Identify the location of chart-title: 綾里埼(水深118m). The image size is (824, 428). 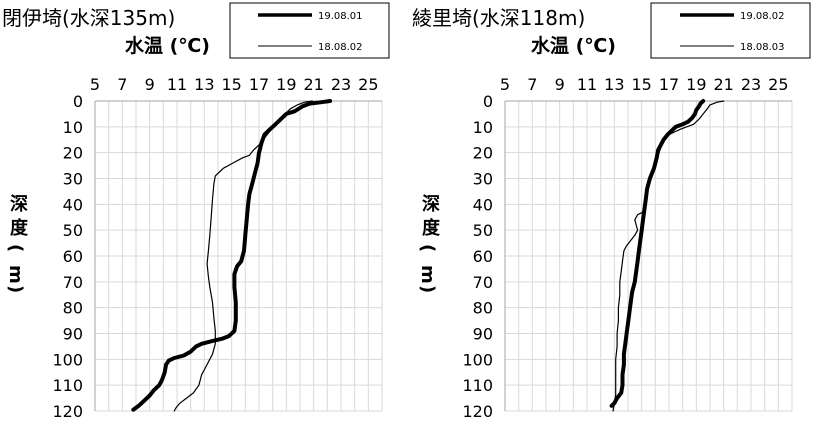
(498, 18).